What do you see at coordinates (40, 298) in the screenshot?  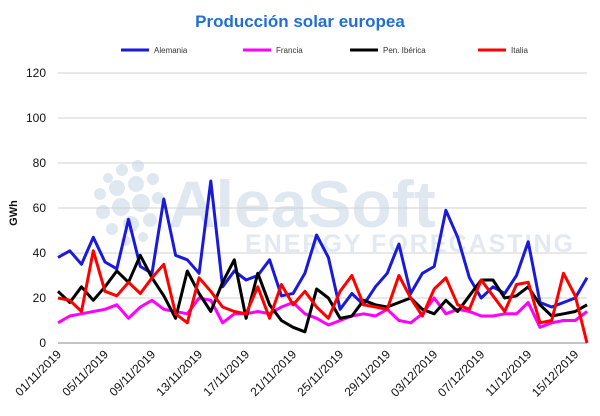 I see `y-tick-label: 20` at bounding box center [40, 298].